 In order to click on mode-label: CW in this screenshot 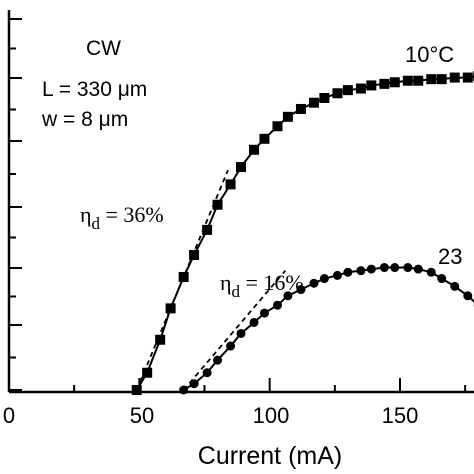, I will do `click(103, 48)`.